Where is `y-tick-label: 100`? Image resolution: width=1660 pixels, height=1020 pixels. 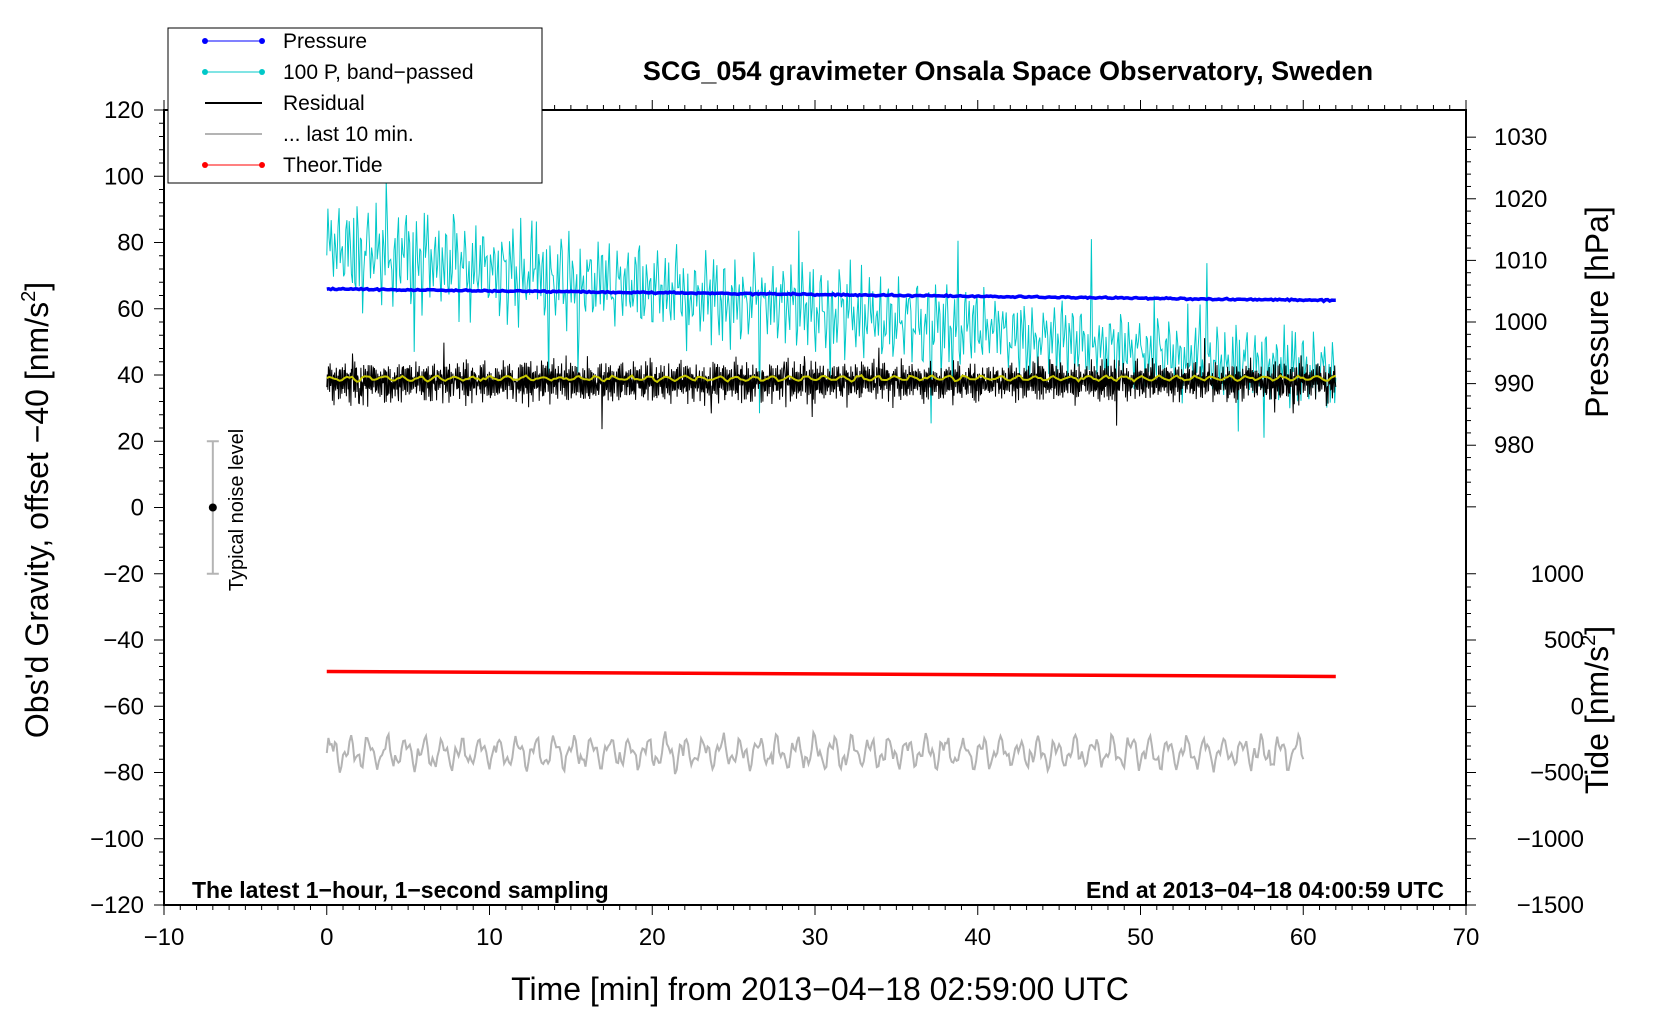 y-tick-label: 100 is located at coordinates (124, 176).